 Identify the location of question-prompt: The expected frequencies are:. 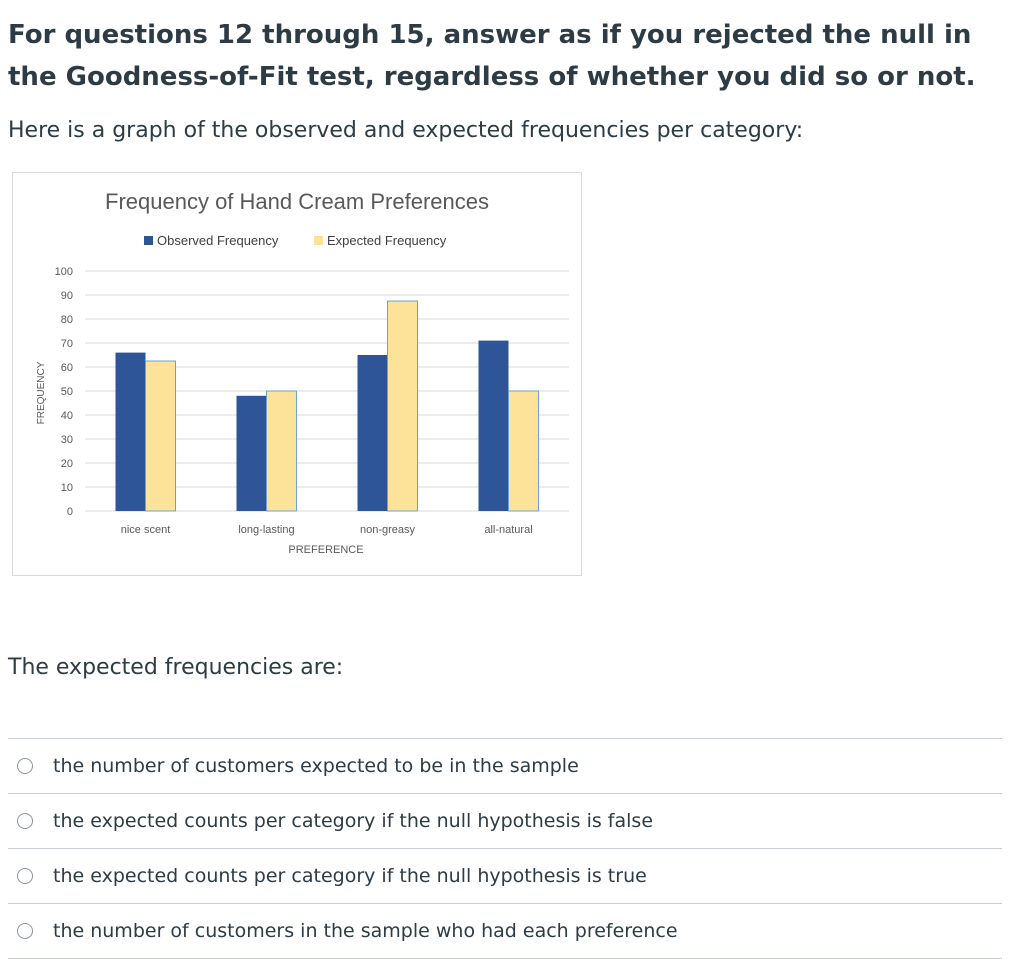
(176, 667).